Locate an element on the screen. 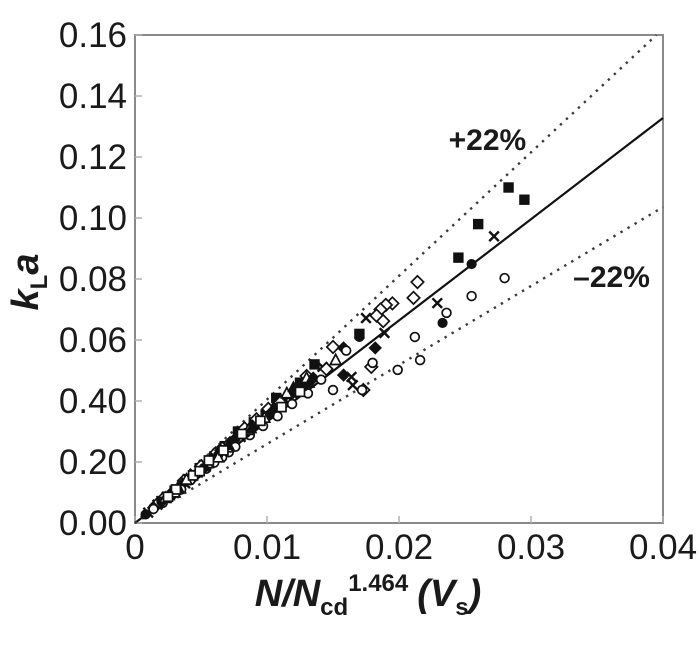 Image resolution: width=700 pixels, height=654 pixels. y-tick-label: 0.14 is located at coordinates (93, 96).